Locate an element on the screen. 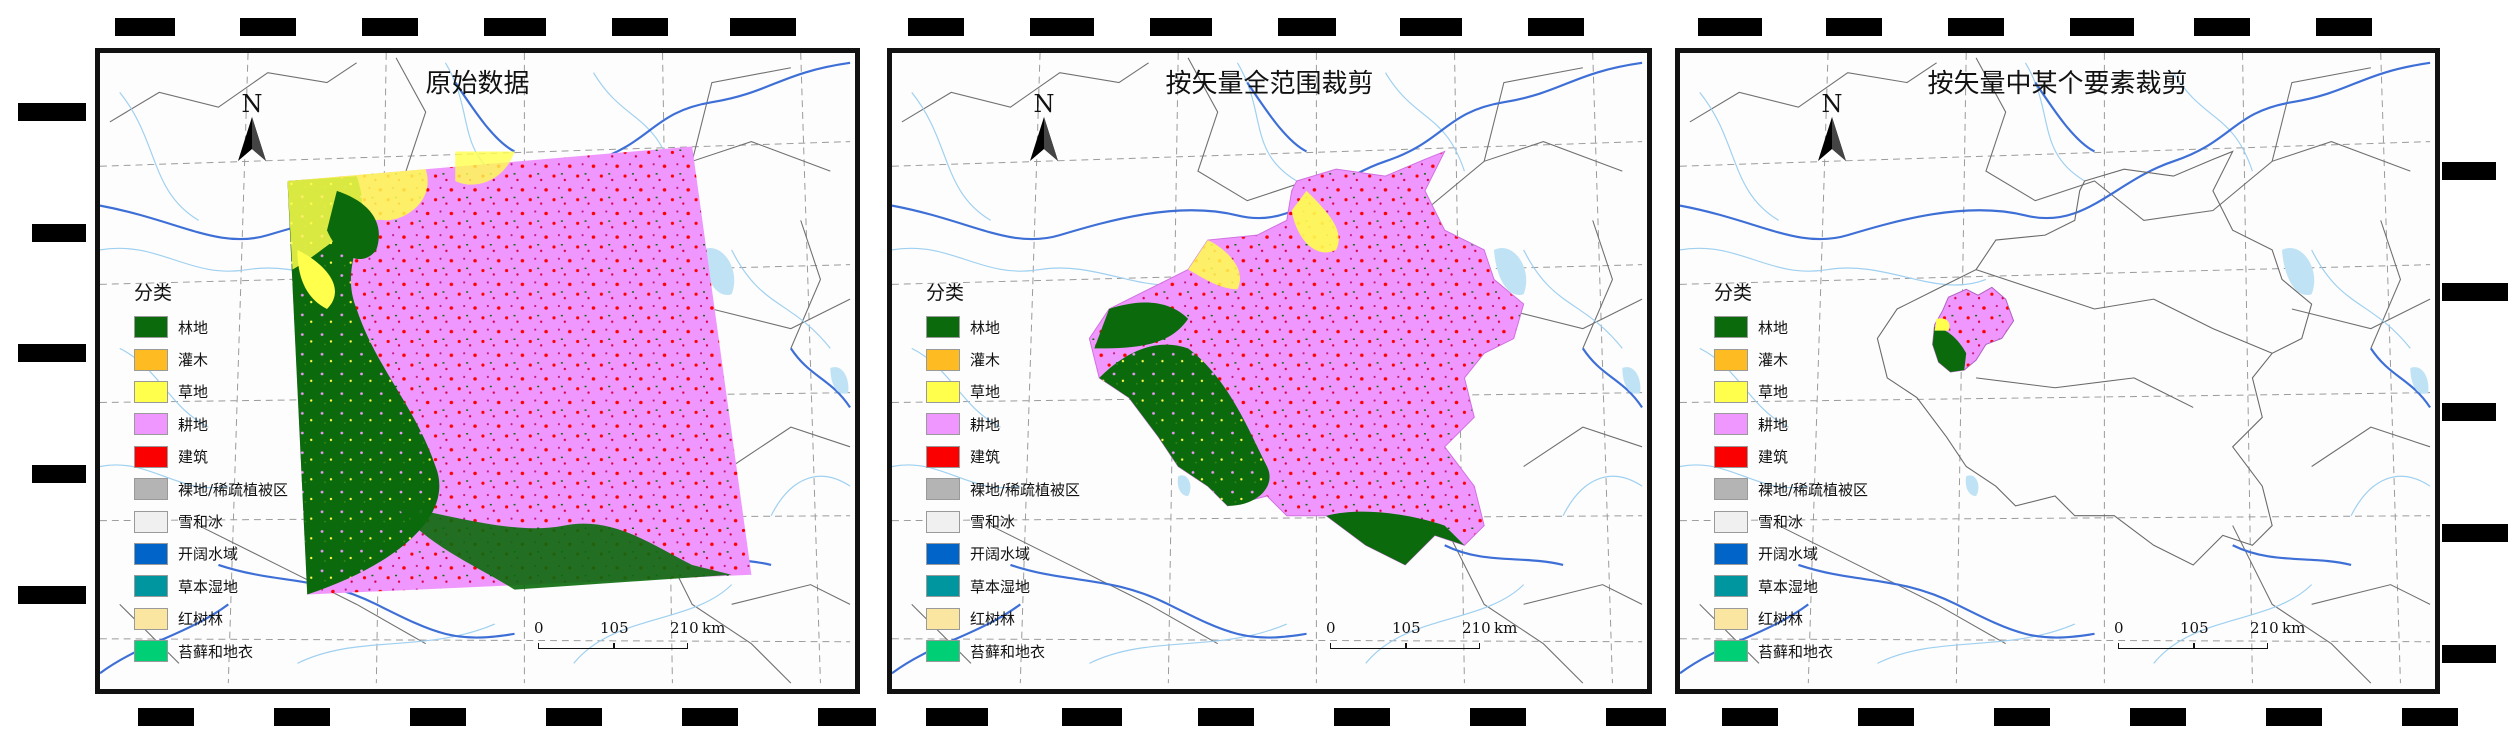 The height and width of the screenshot is (745, 2520). landcover-raster-original is located at coordinates (519, 370).